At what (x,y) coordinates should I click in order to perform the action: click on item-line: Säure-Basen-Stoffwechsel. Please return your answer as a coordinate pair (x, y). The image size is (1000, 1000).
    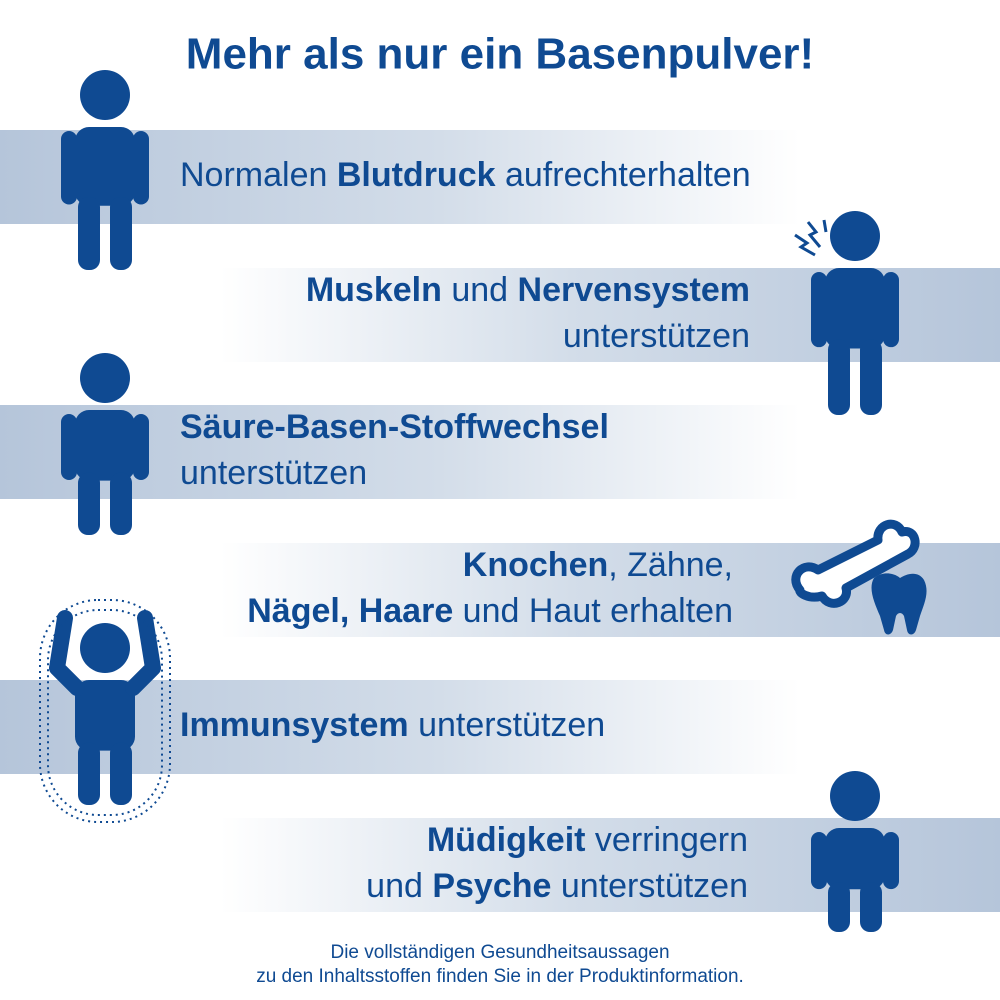
    Looking at the image, I should click on (394, 427).